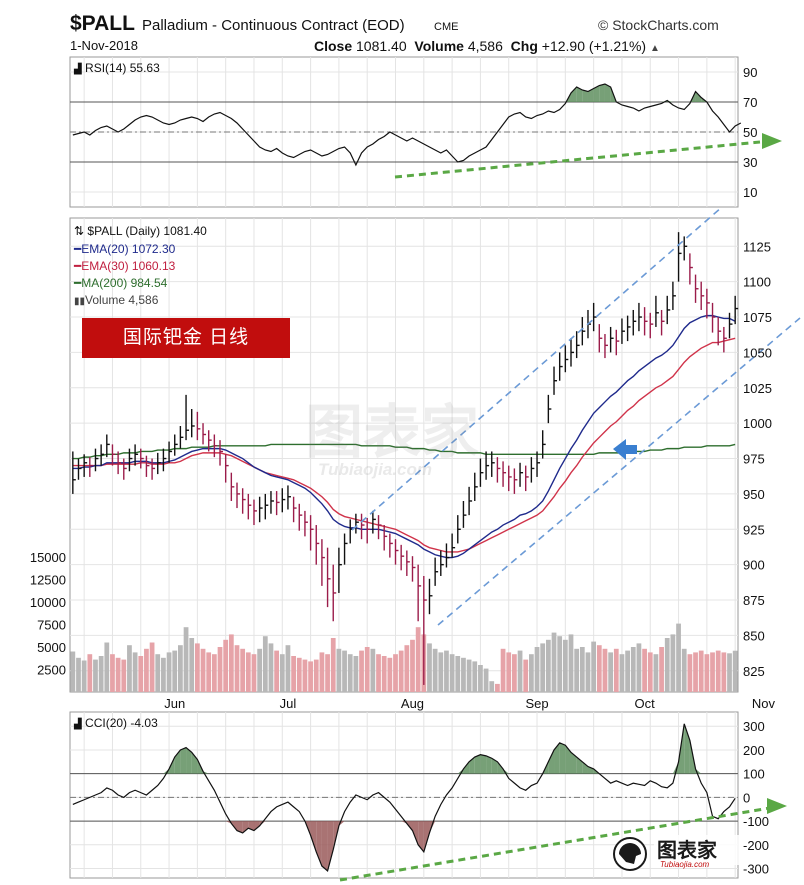  What do you see at coordinates (756, 821) in the screenshot?
I see `cci-tick-label: -100` at bounding box center [756, 821].